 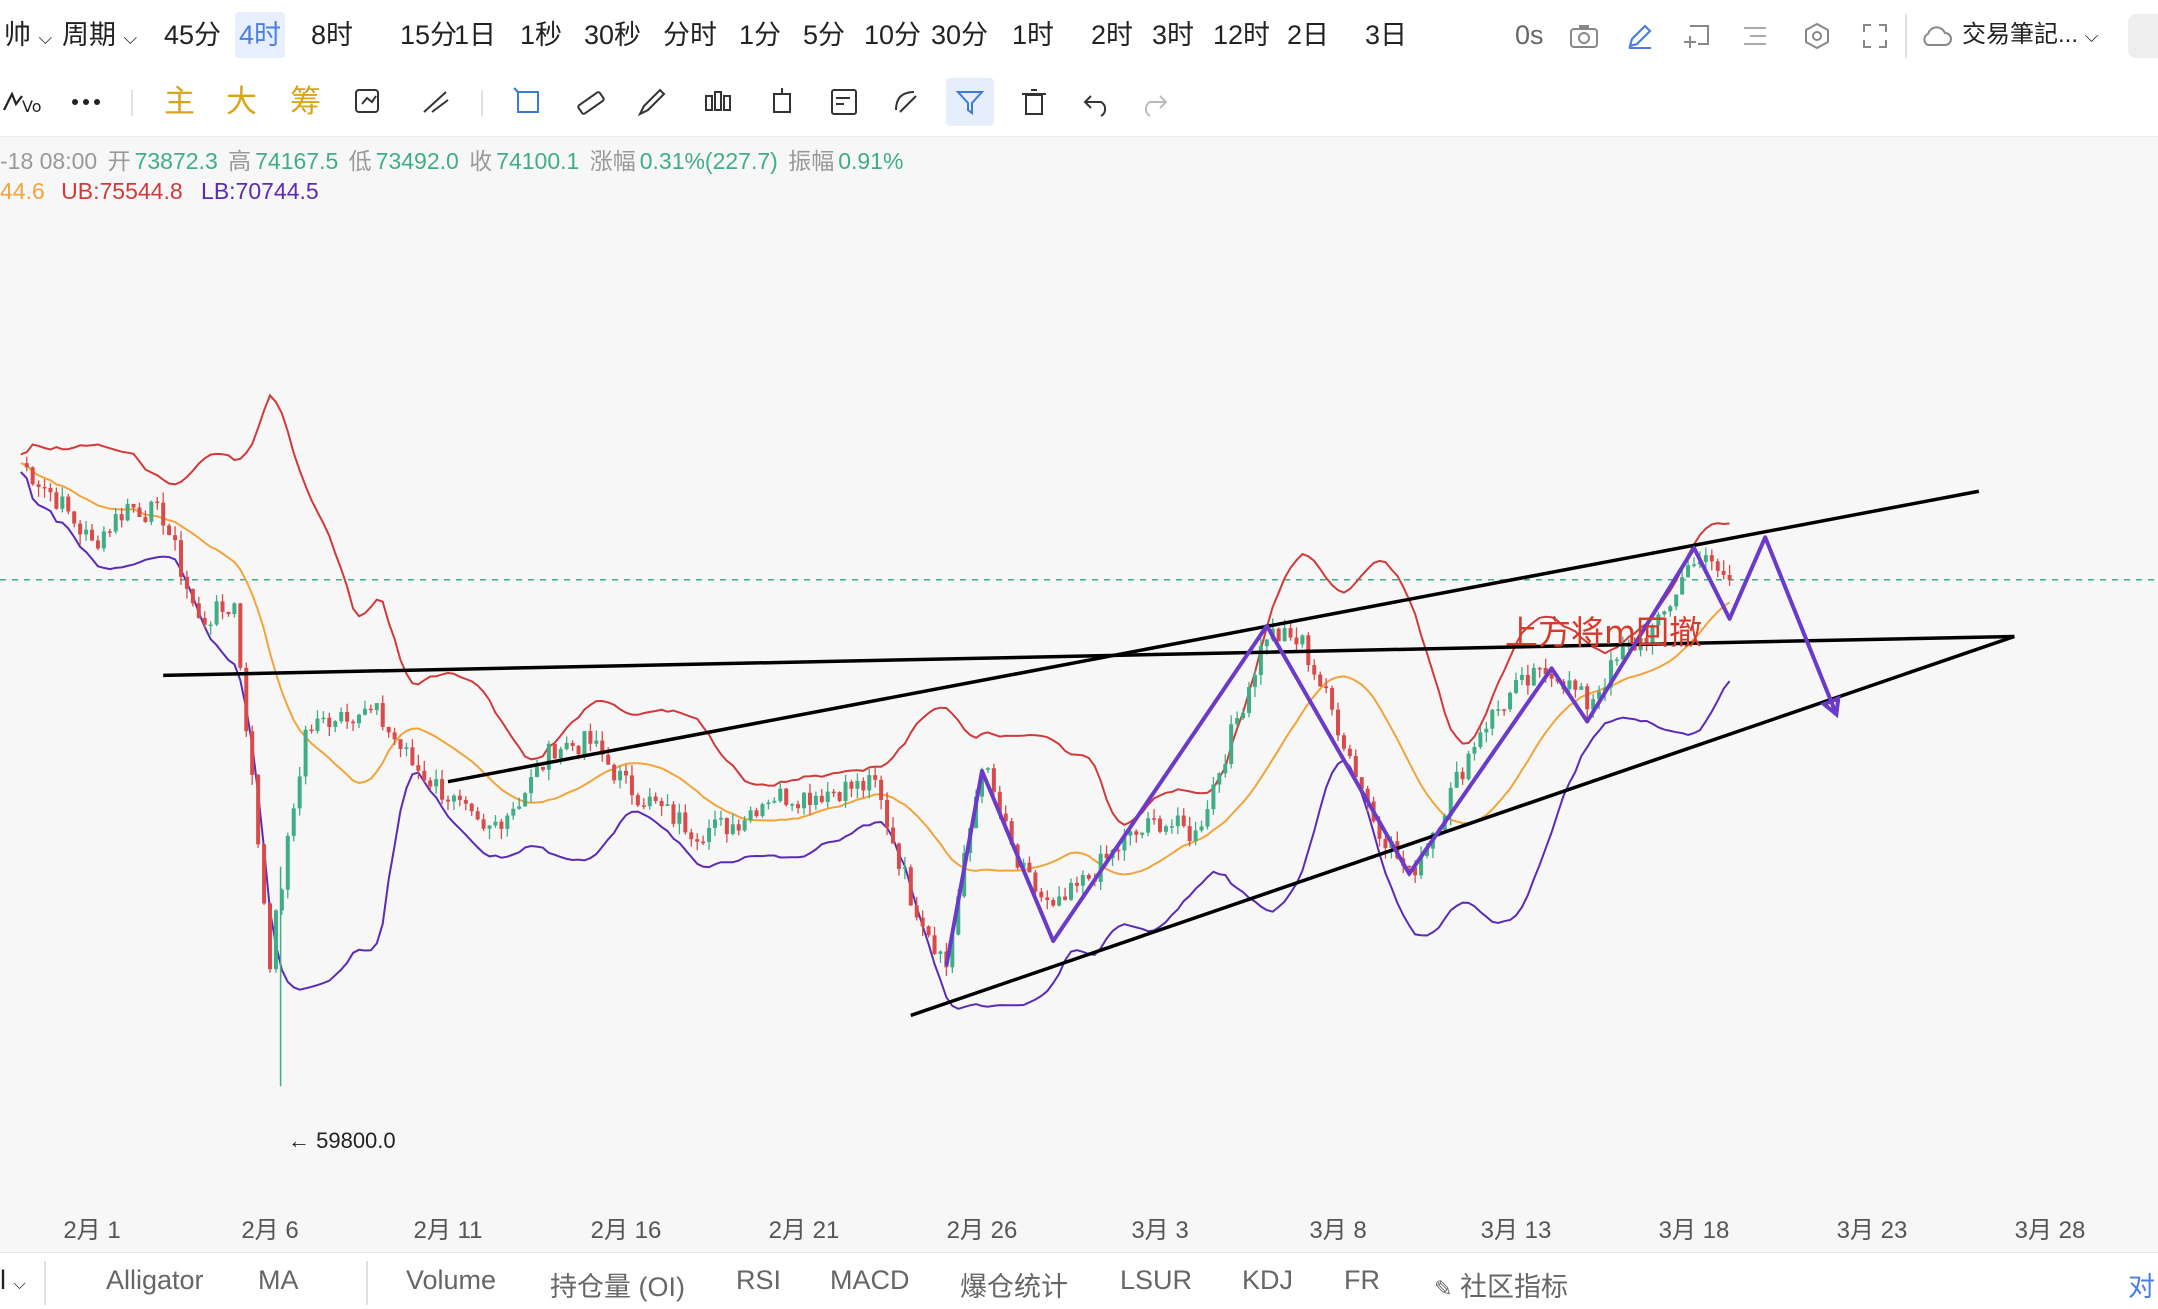 What do you see at coordinates (844, 102) in the screenshot?
I see `text-box-icon` at bounding box center [844, 102].